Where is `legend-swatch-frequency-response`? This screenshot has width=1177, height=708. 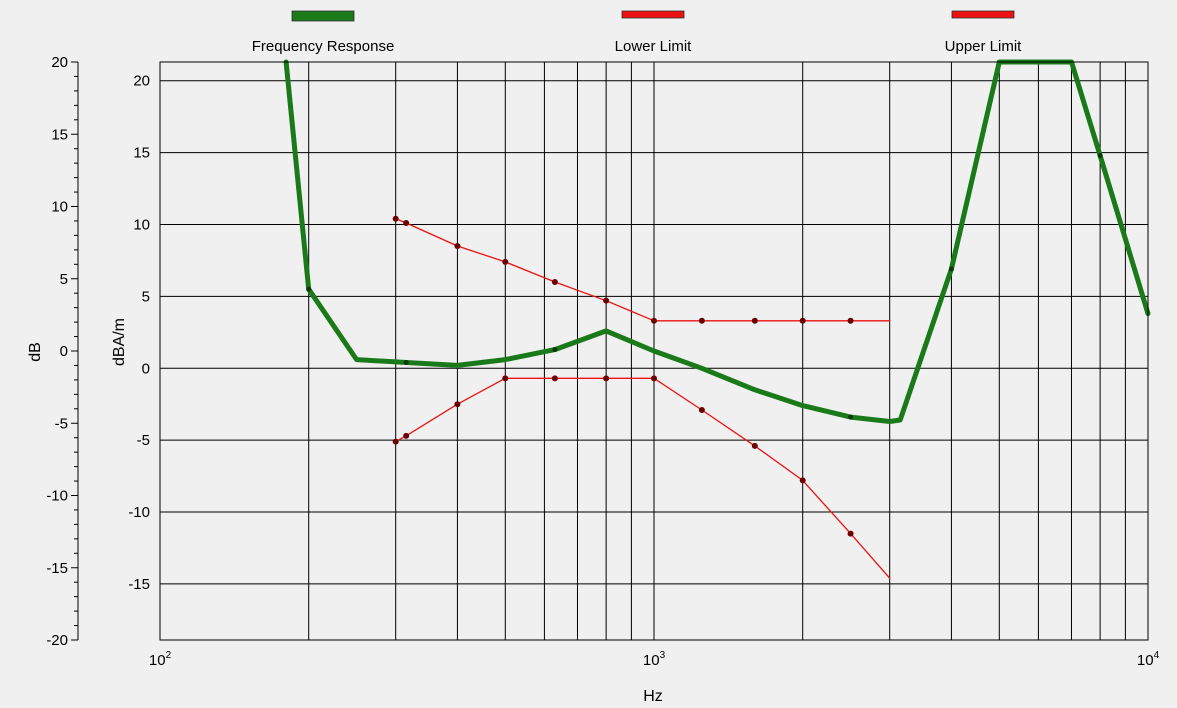
legend-swatch-frequency-response is located at coordinates (323, 16).